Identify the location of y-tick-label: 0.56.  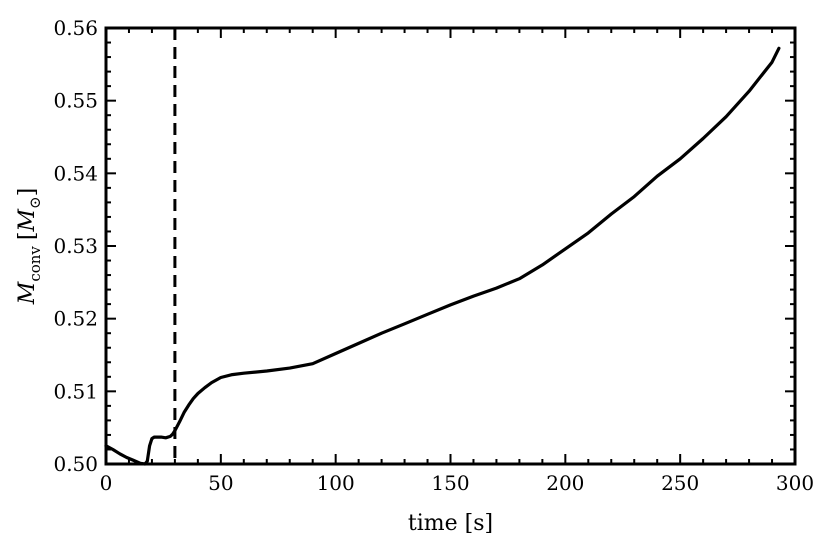
(75, 28).